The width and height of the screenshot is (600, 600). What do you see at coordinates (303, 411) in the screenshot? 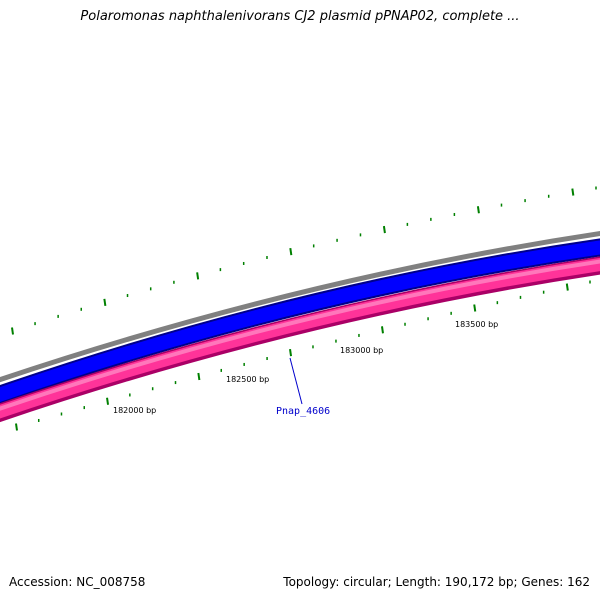
I see `gene-label-pnap-4606: Pnap_4606` at bounding box center [303, 411].